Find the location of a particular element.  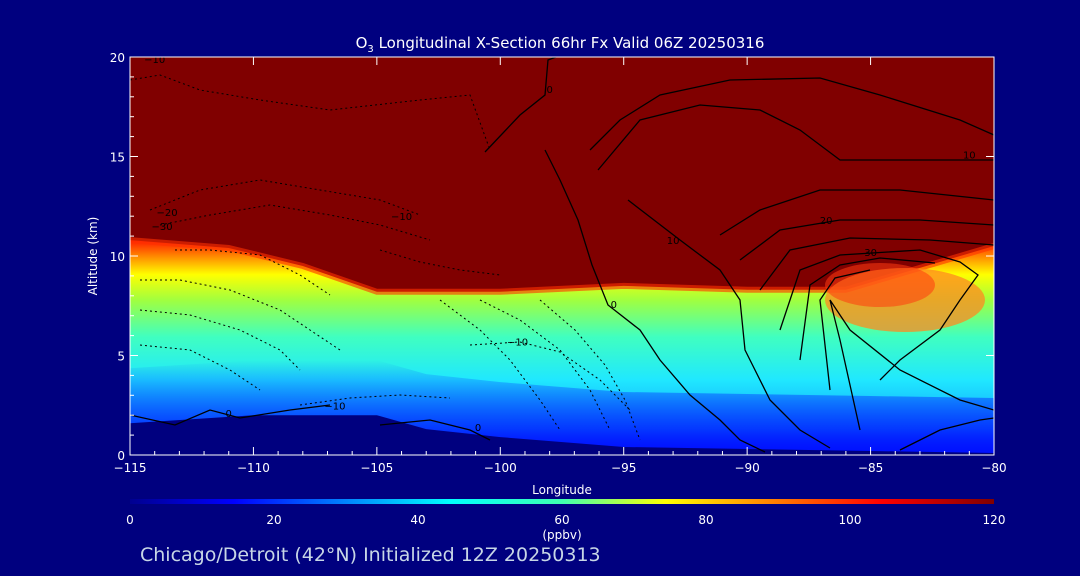

colorbar is located at coordinates (562, 501).